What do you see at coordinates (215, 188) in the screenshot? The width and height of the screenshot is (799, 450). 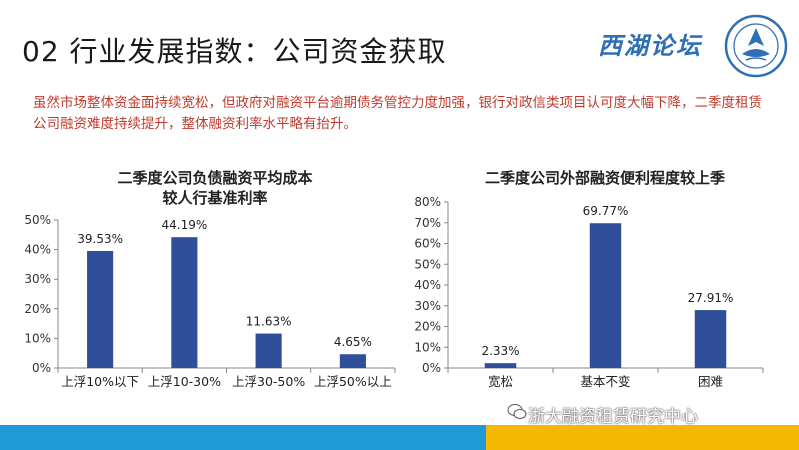 I see `chart1-title: 二季度公司负债融资平均成本 较人行基准利率` at bounding box center [215, 188].